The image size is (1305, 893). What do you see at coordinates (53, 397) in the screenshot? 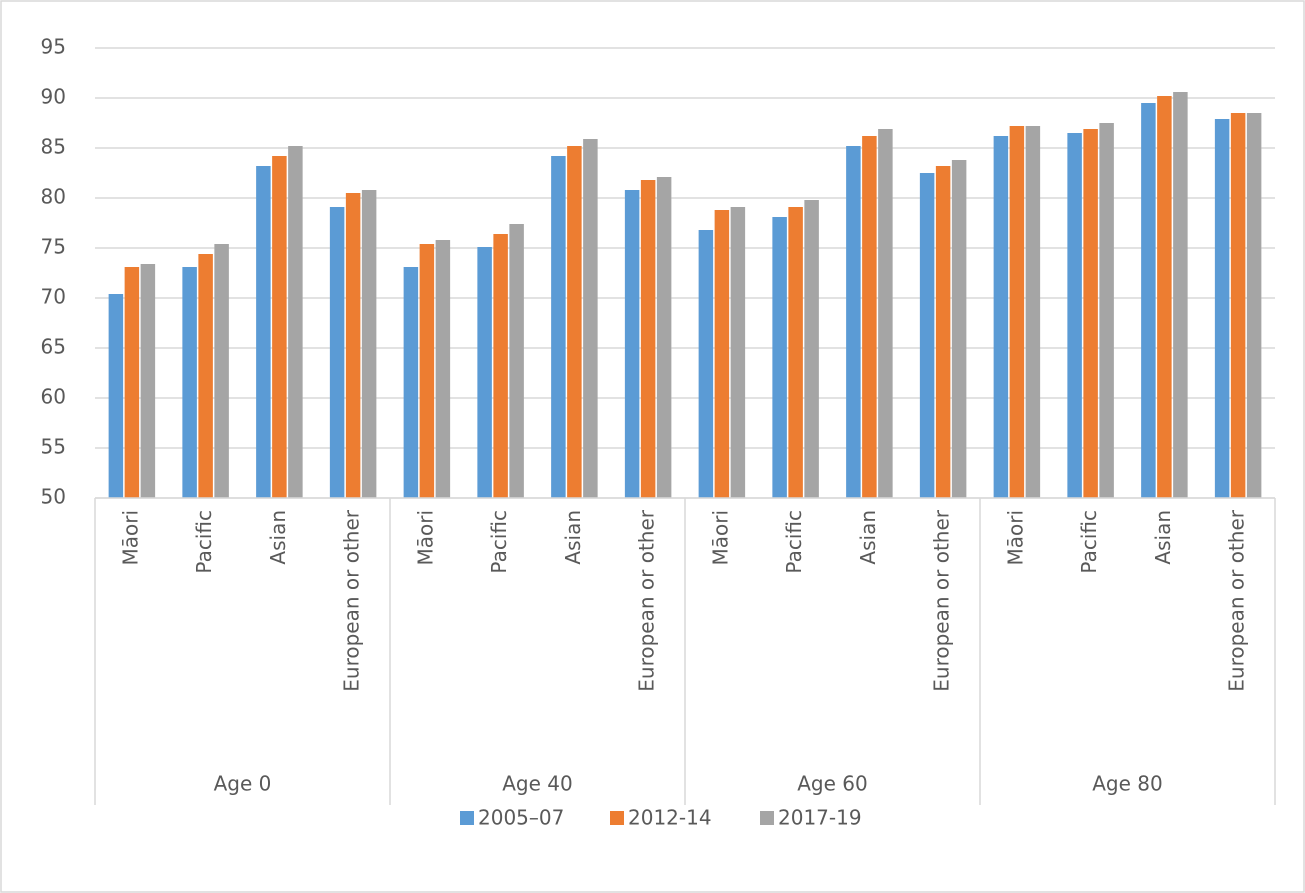
I see `y-tick-label: 60` at bounding box center [53, 397].